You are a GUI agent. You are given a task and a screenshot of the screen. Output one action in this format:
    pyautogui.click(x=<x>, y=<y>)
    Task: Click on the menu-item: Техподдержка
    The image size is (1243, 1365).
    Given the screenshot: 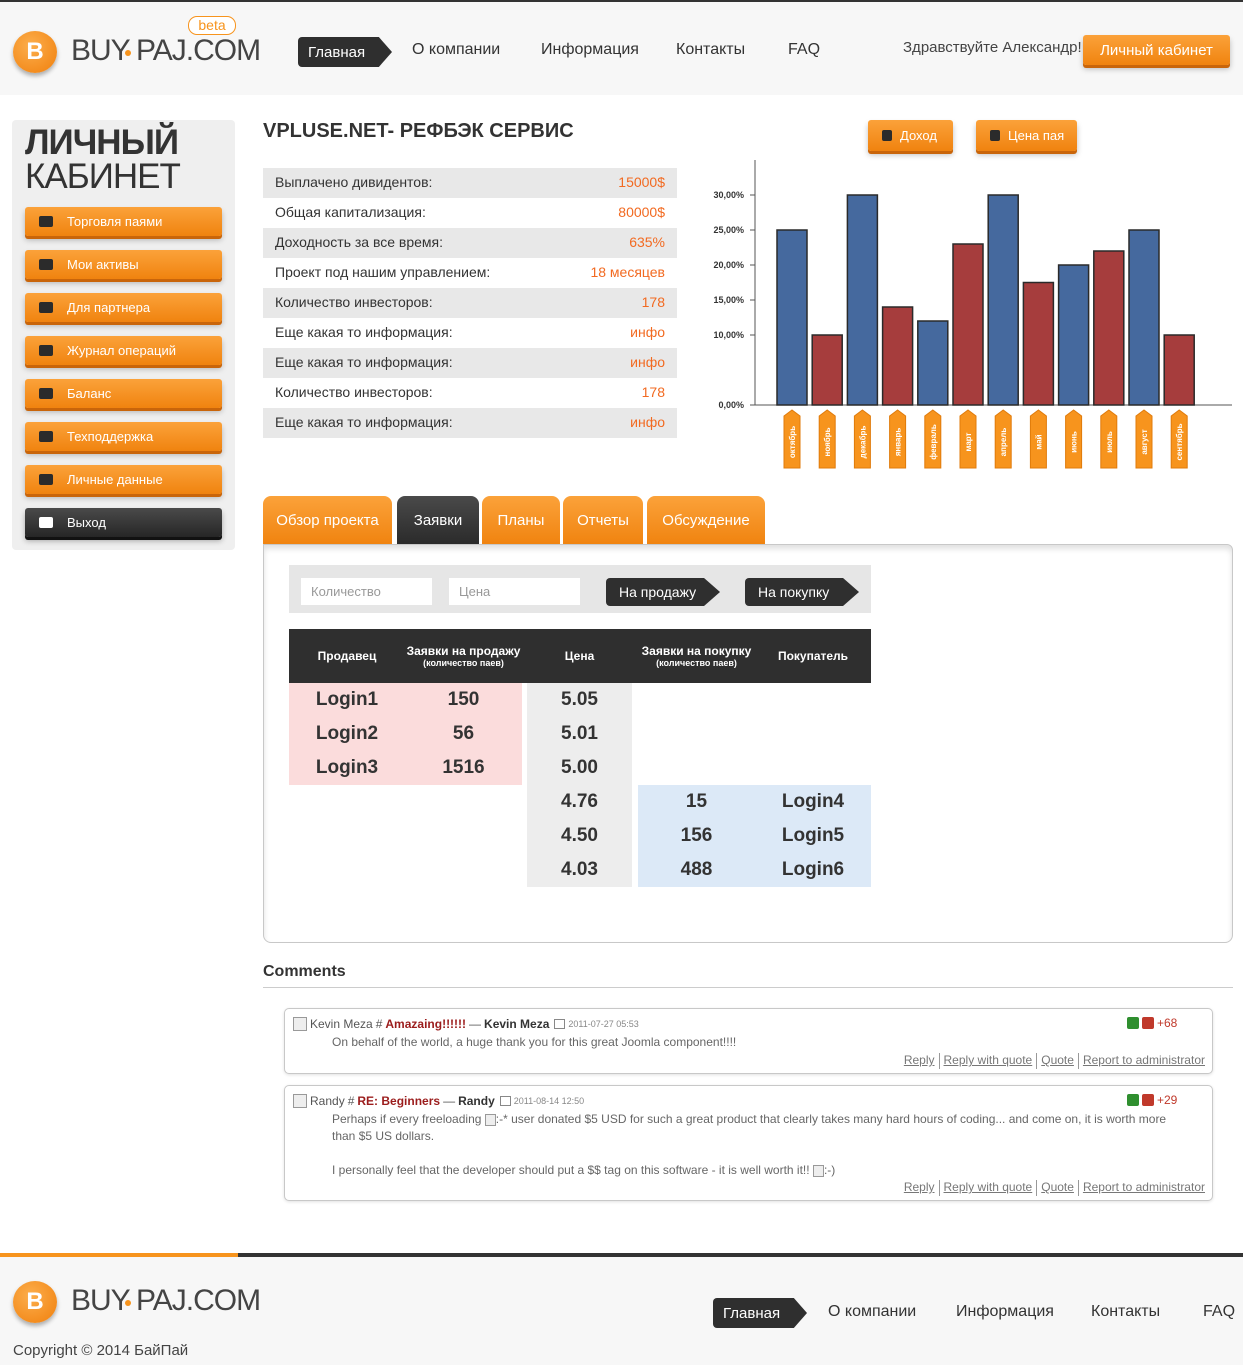 What is the action you would take?
    pyautogui.click(x=123, y=436)
    